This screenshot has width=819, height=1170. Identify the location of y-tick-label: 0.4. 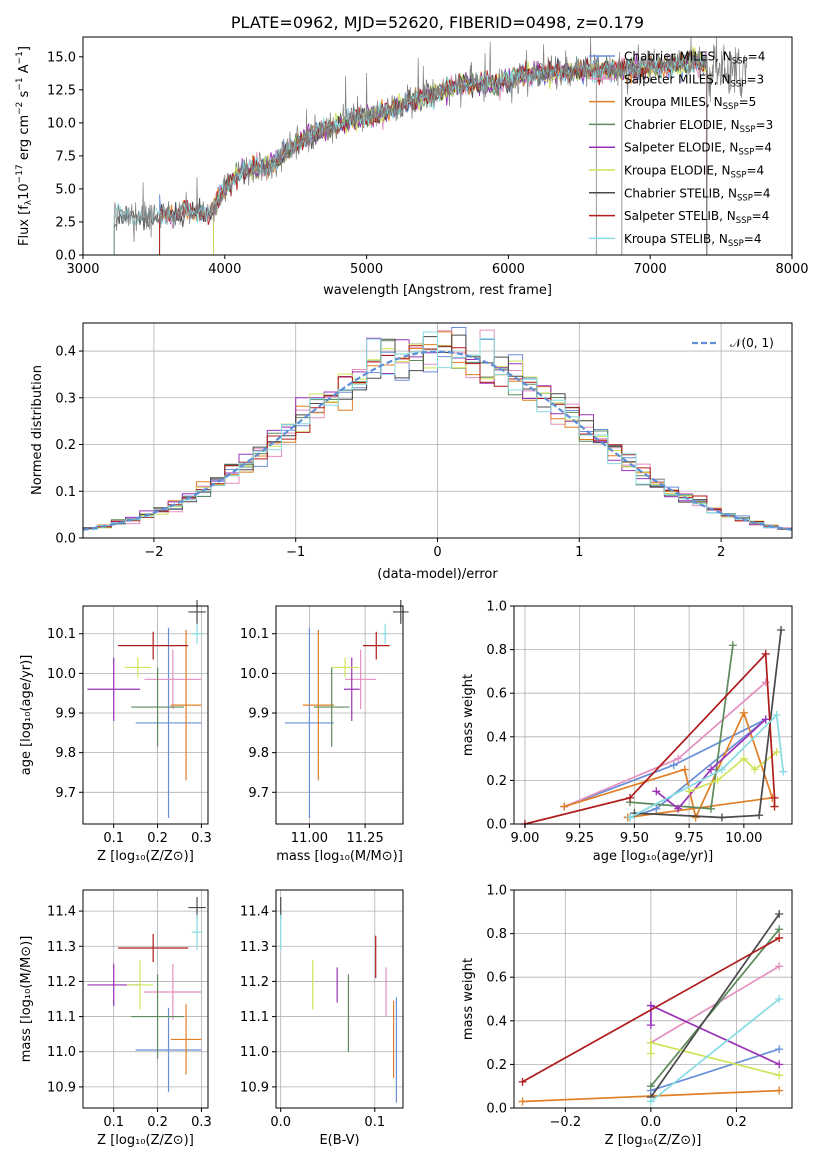
(496, 737).